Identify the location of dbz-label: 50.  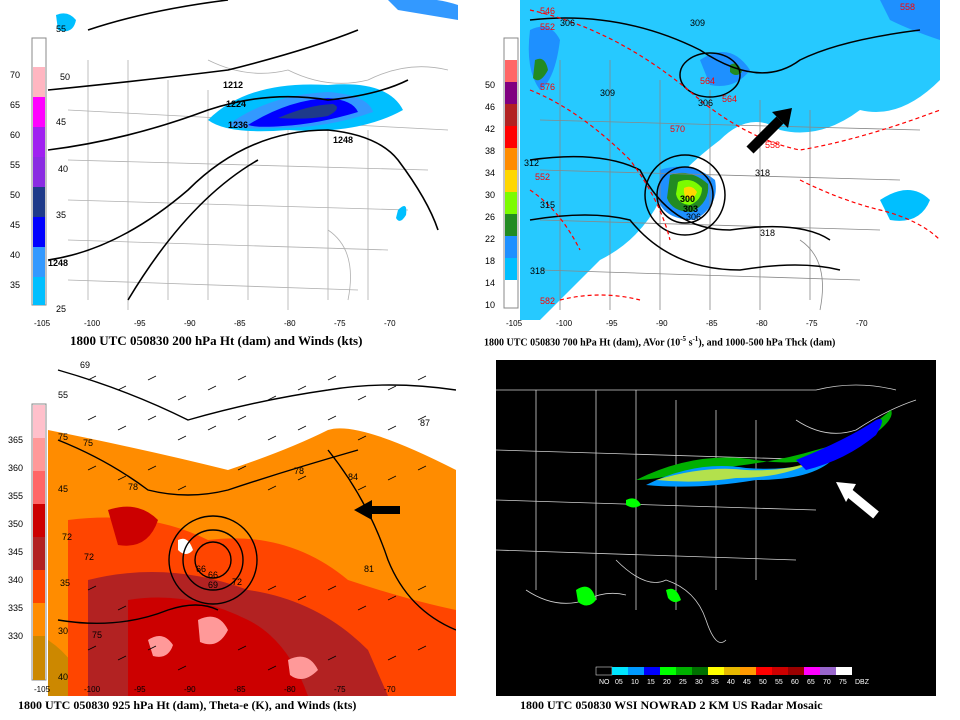
(763, 682).